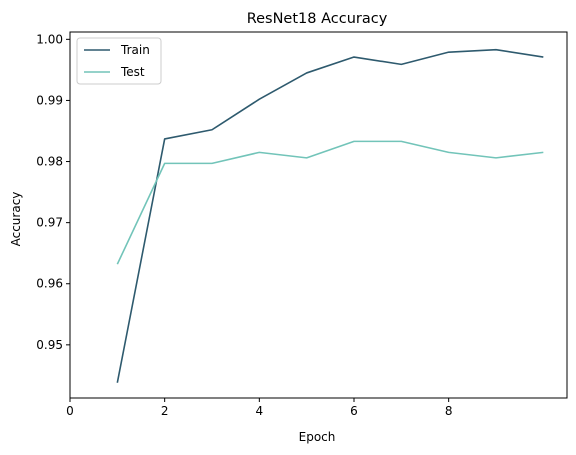 This screenshot has height=455, width=576. What do you see at coordinates (49, 100) in the screenshot?
I see `y-tick-label: 0.99` at bounding box center [49, 100].